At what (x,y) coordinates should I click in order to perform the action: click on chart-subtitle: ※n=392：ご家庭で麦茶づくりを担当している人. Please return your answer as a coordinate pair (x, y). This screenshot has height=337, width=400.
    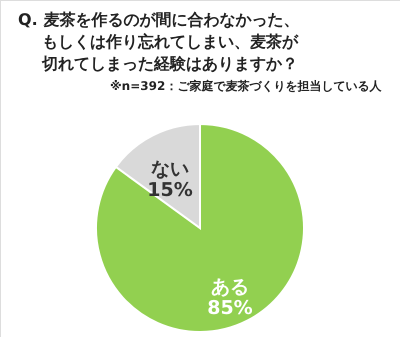
    Looking at the image, I should click on (246, 86).